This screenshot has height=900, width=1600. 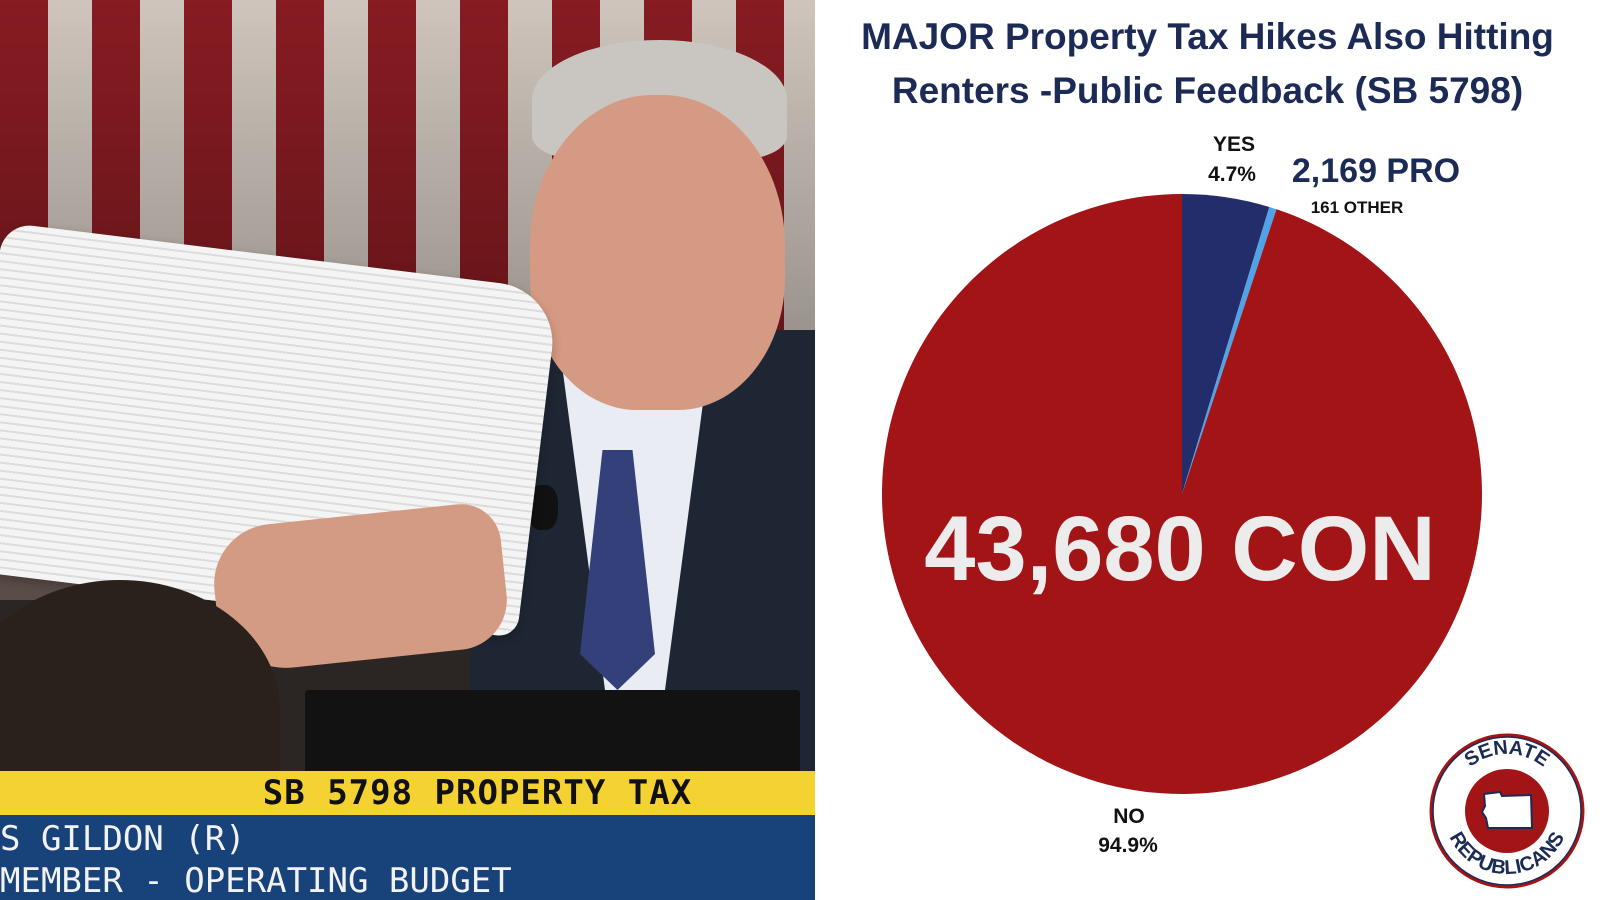 I want to click on other-count-label: 161 OTHER, so click(x=1357, y=207).